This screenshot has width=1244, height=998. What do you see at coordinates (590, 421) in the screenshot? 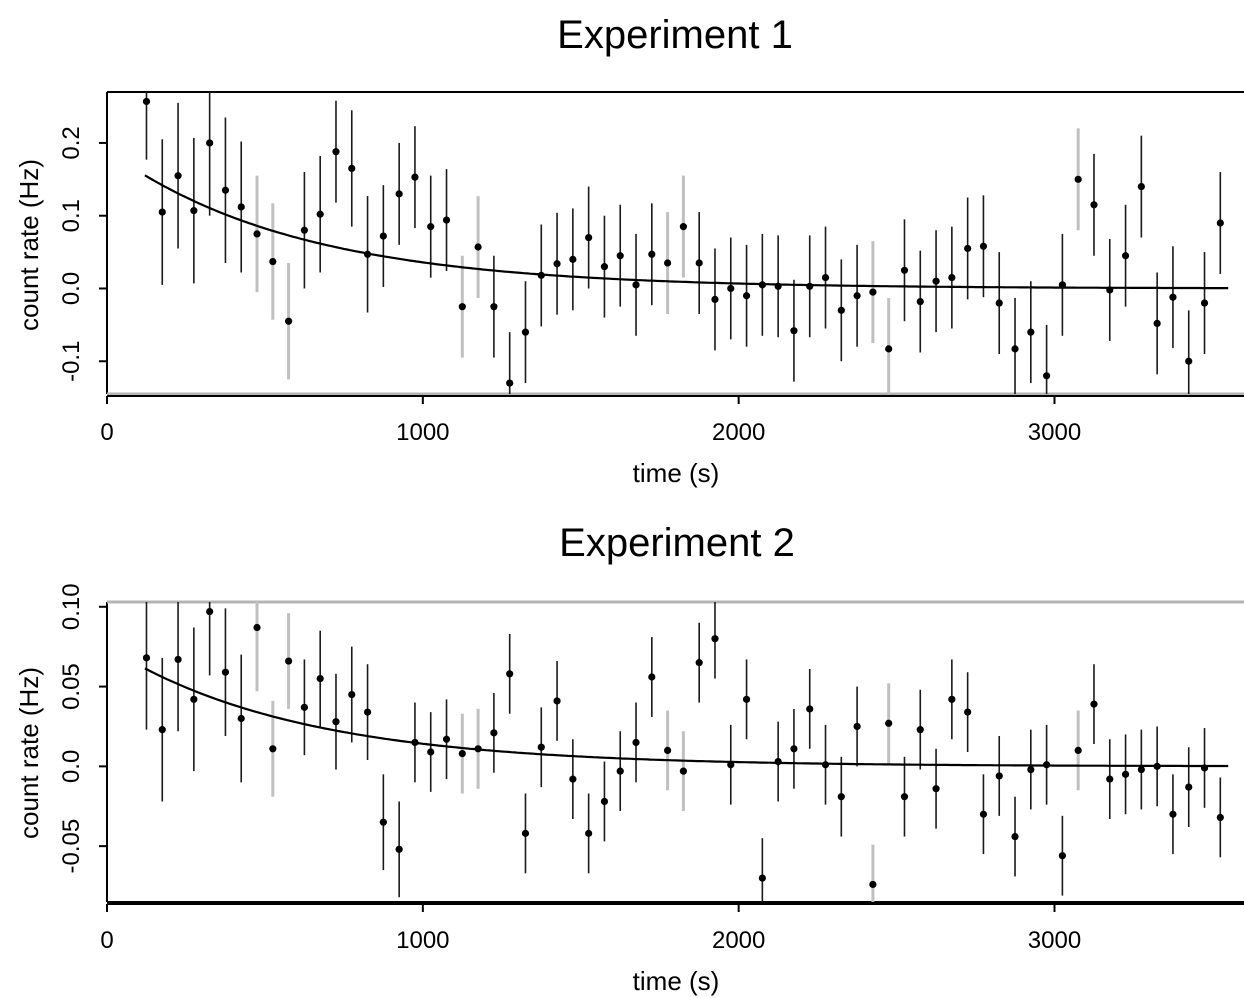
I see `x-ticks: 0 1000 2000 3000` at bounding box center [590, 421].